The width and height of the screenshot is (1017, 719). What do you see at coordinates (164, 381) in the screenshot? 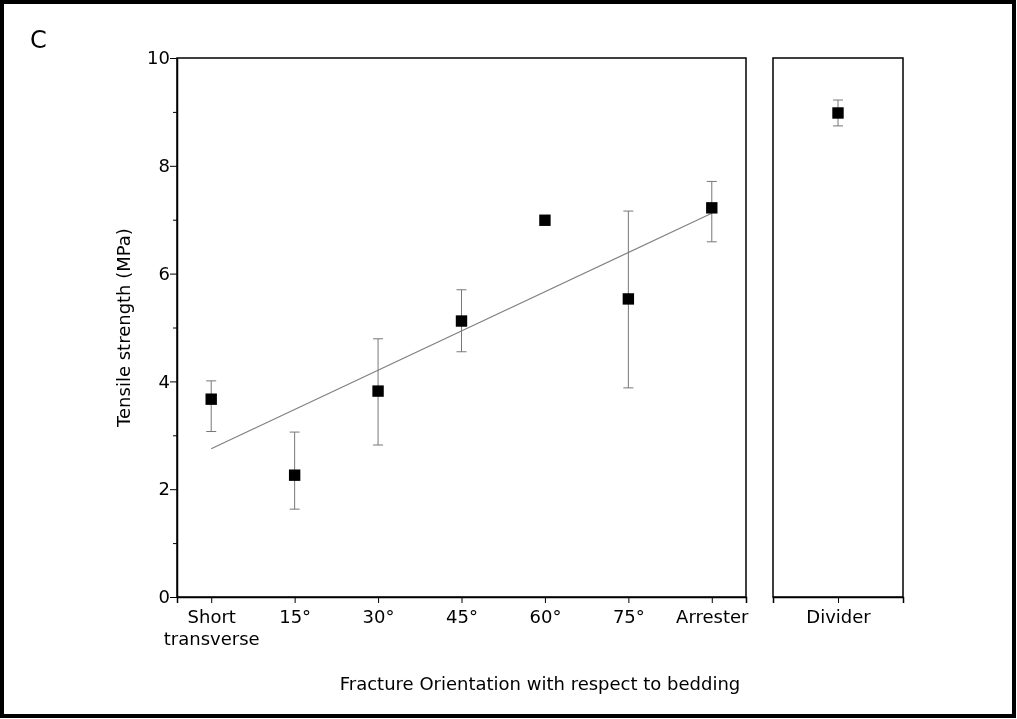
I see `y-tick-label: 4` at bounding box center [164, 381].